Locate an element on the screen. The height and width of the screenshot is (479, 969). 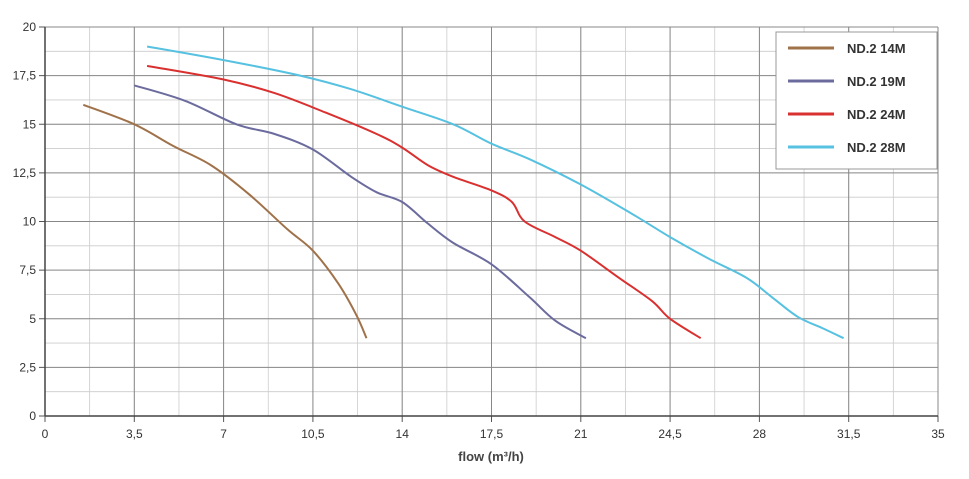
x-tick-label: 7 is located at coordinates (223, 434).